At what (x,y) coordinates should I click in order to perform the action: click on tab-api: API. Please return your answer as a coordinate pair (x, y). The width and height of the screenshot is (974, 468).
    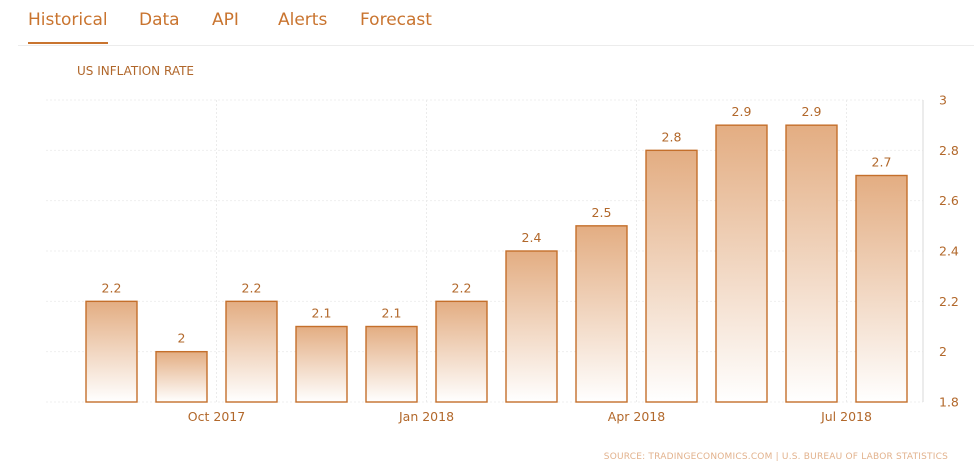
    Looking at the image, I should click on (225, 20).